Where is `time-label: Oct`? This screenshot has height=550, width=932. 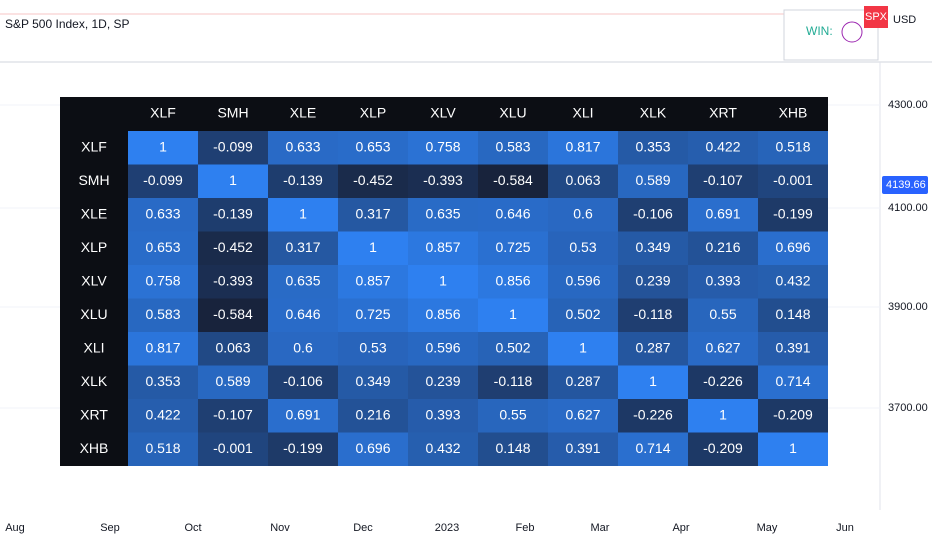
time-label: Oct is located at coordinates (192, 528).